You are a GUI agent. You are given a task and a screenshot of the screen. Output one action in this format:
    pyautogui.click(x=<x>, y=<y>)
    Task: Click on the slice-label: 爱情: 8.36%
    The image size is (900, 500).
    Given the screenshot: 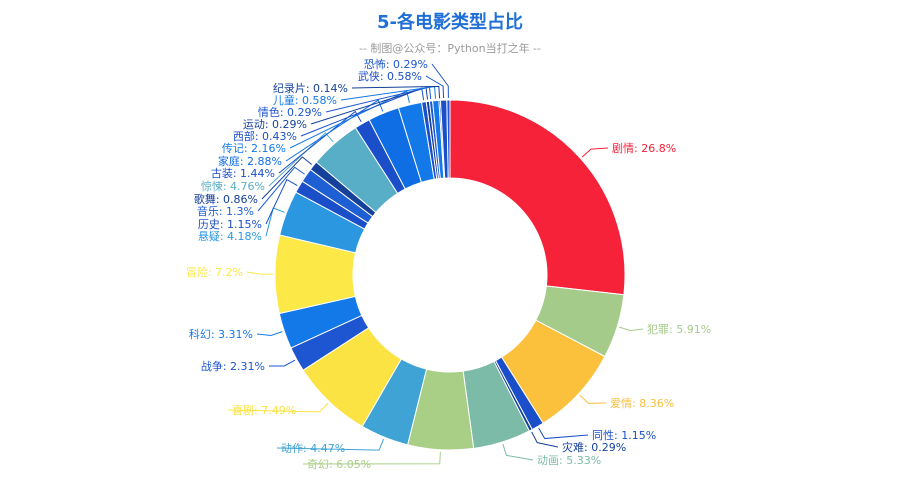 What is the action you would take?
    pyautogui.click(x=642, y=403)
    